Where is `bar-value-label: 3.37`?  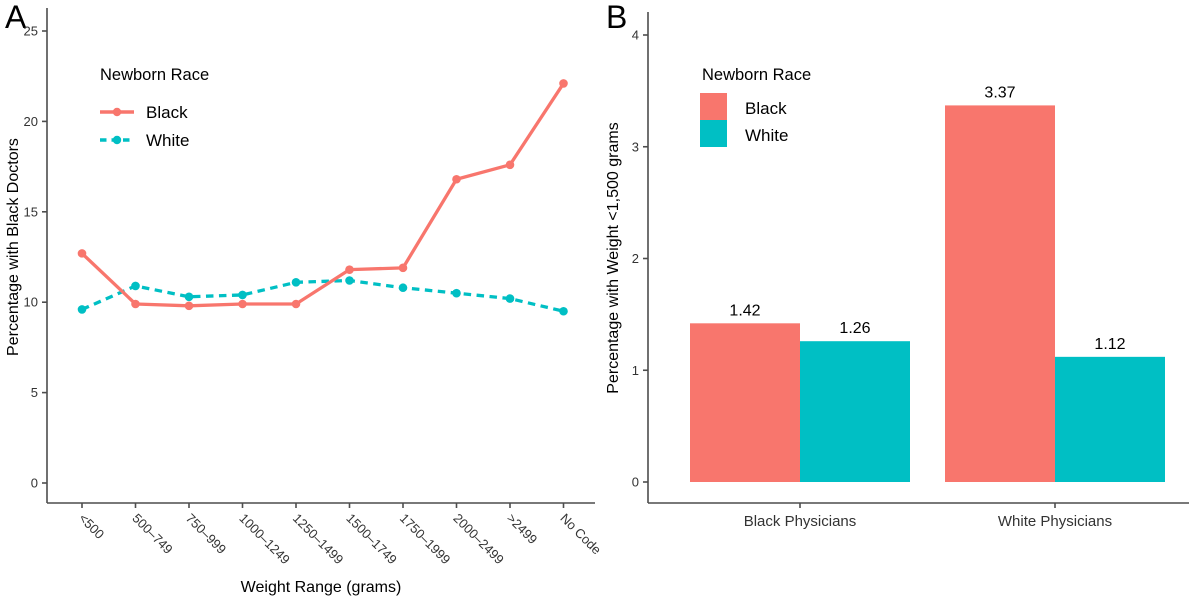
bar-value-label: 3.37 is located at coordinates (999, 92).